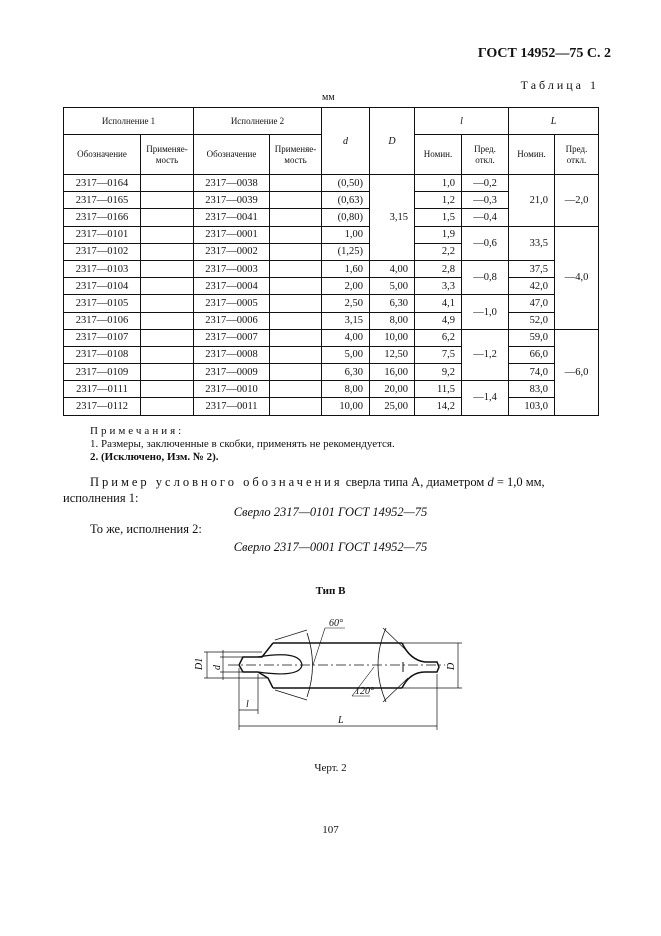 This screenshot has width=661, height=936. I want to click on label-L: L, so click(340, 720).